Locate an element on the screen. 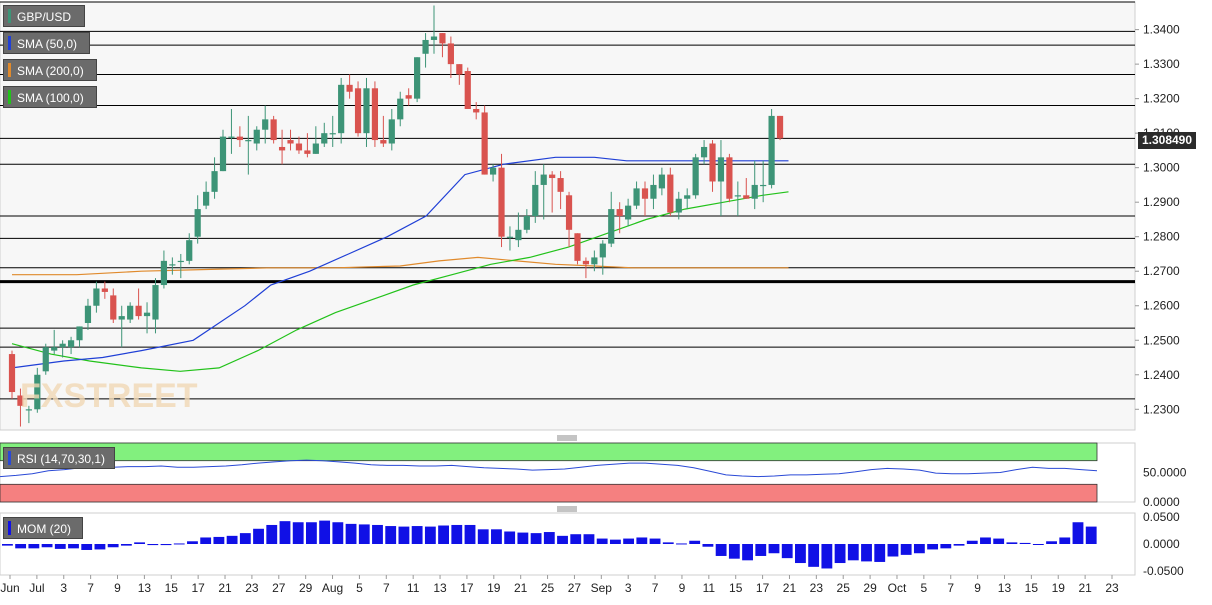 The image size is (1212, 605). x-tick-label: 19 is located at coordinates (1059, 588).